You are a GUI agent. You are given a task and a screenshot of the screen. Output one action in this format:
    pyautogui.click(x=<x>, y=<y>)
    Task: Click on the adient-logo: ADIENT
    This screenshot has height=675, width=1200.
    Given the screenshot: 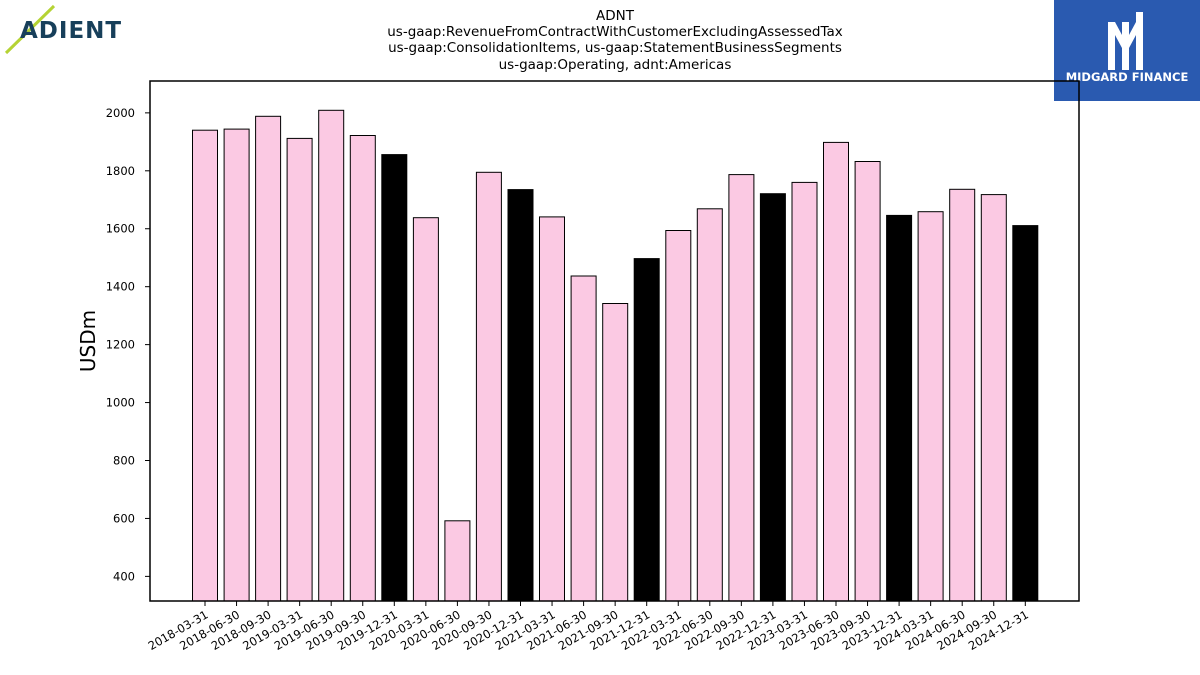 What is the action you would take?
    pyautogui.click(x=63, y=29)
    